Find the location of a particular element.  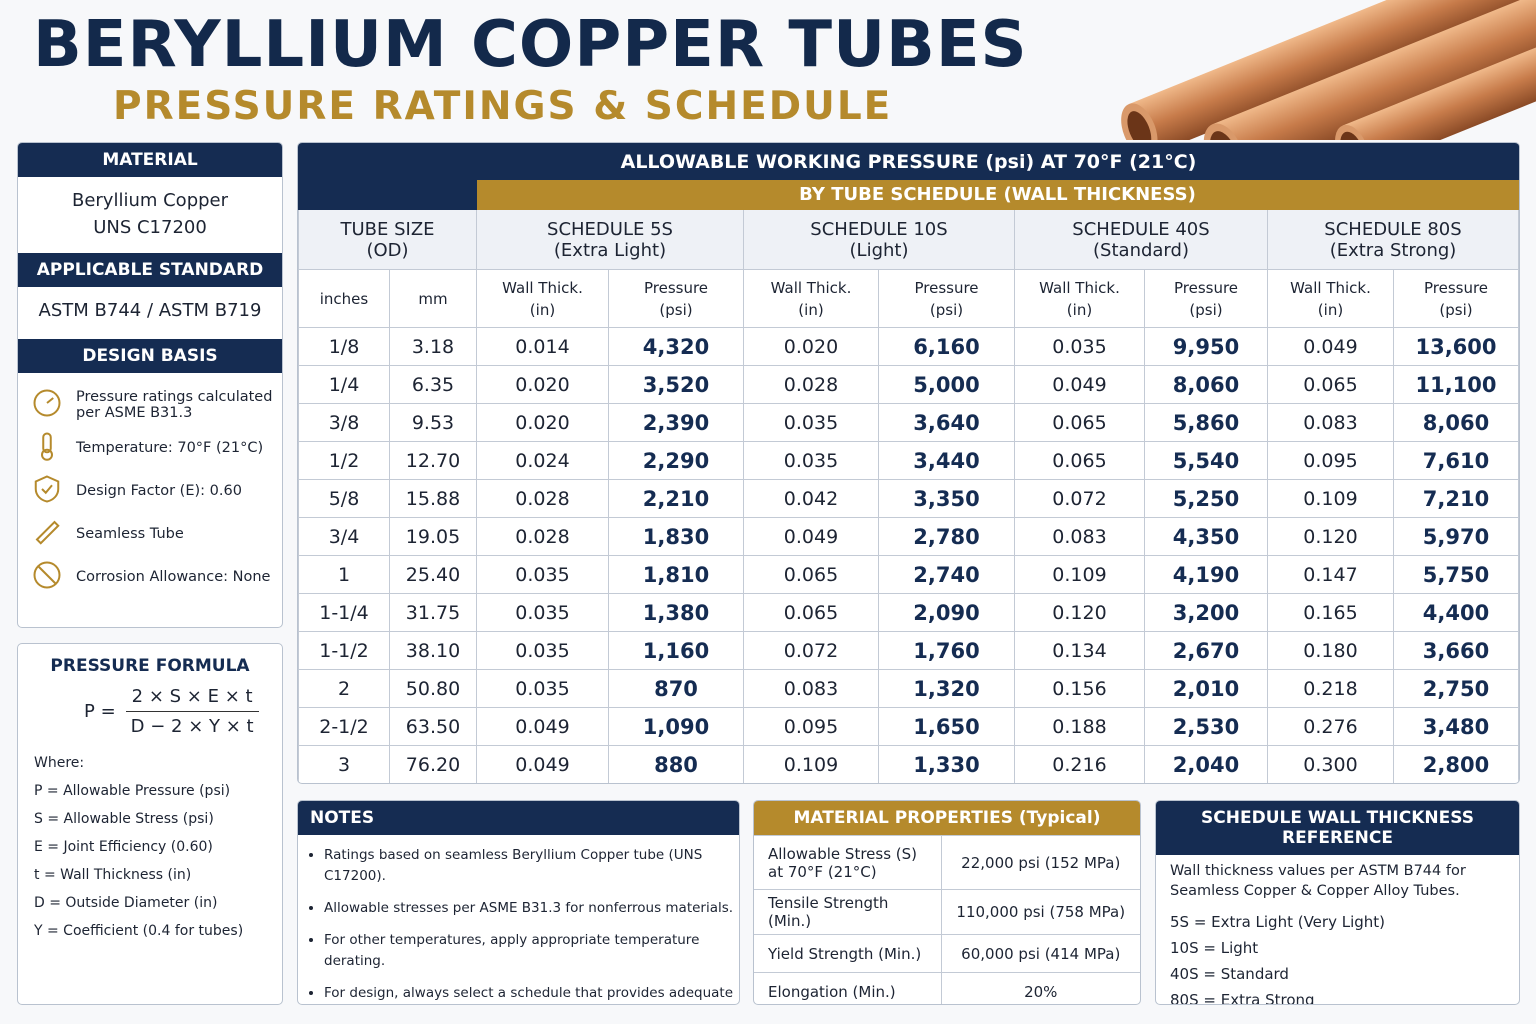

cell: 0.035 is located at coordinates (1079, 346).